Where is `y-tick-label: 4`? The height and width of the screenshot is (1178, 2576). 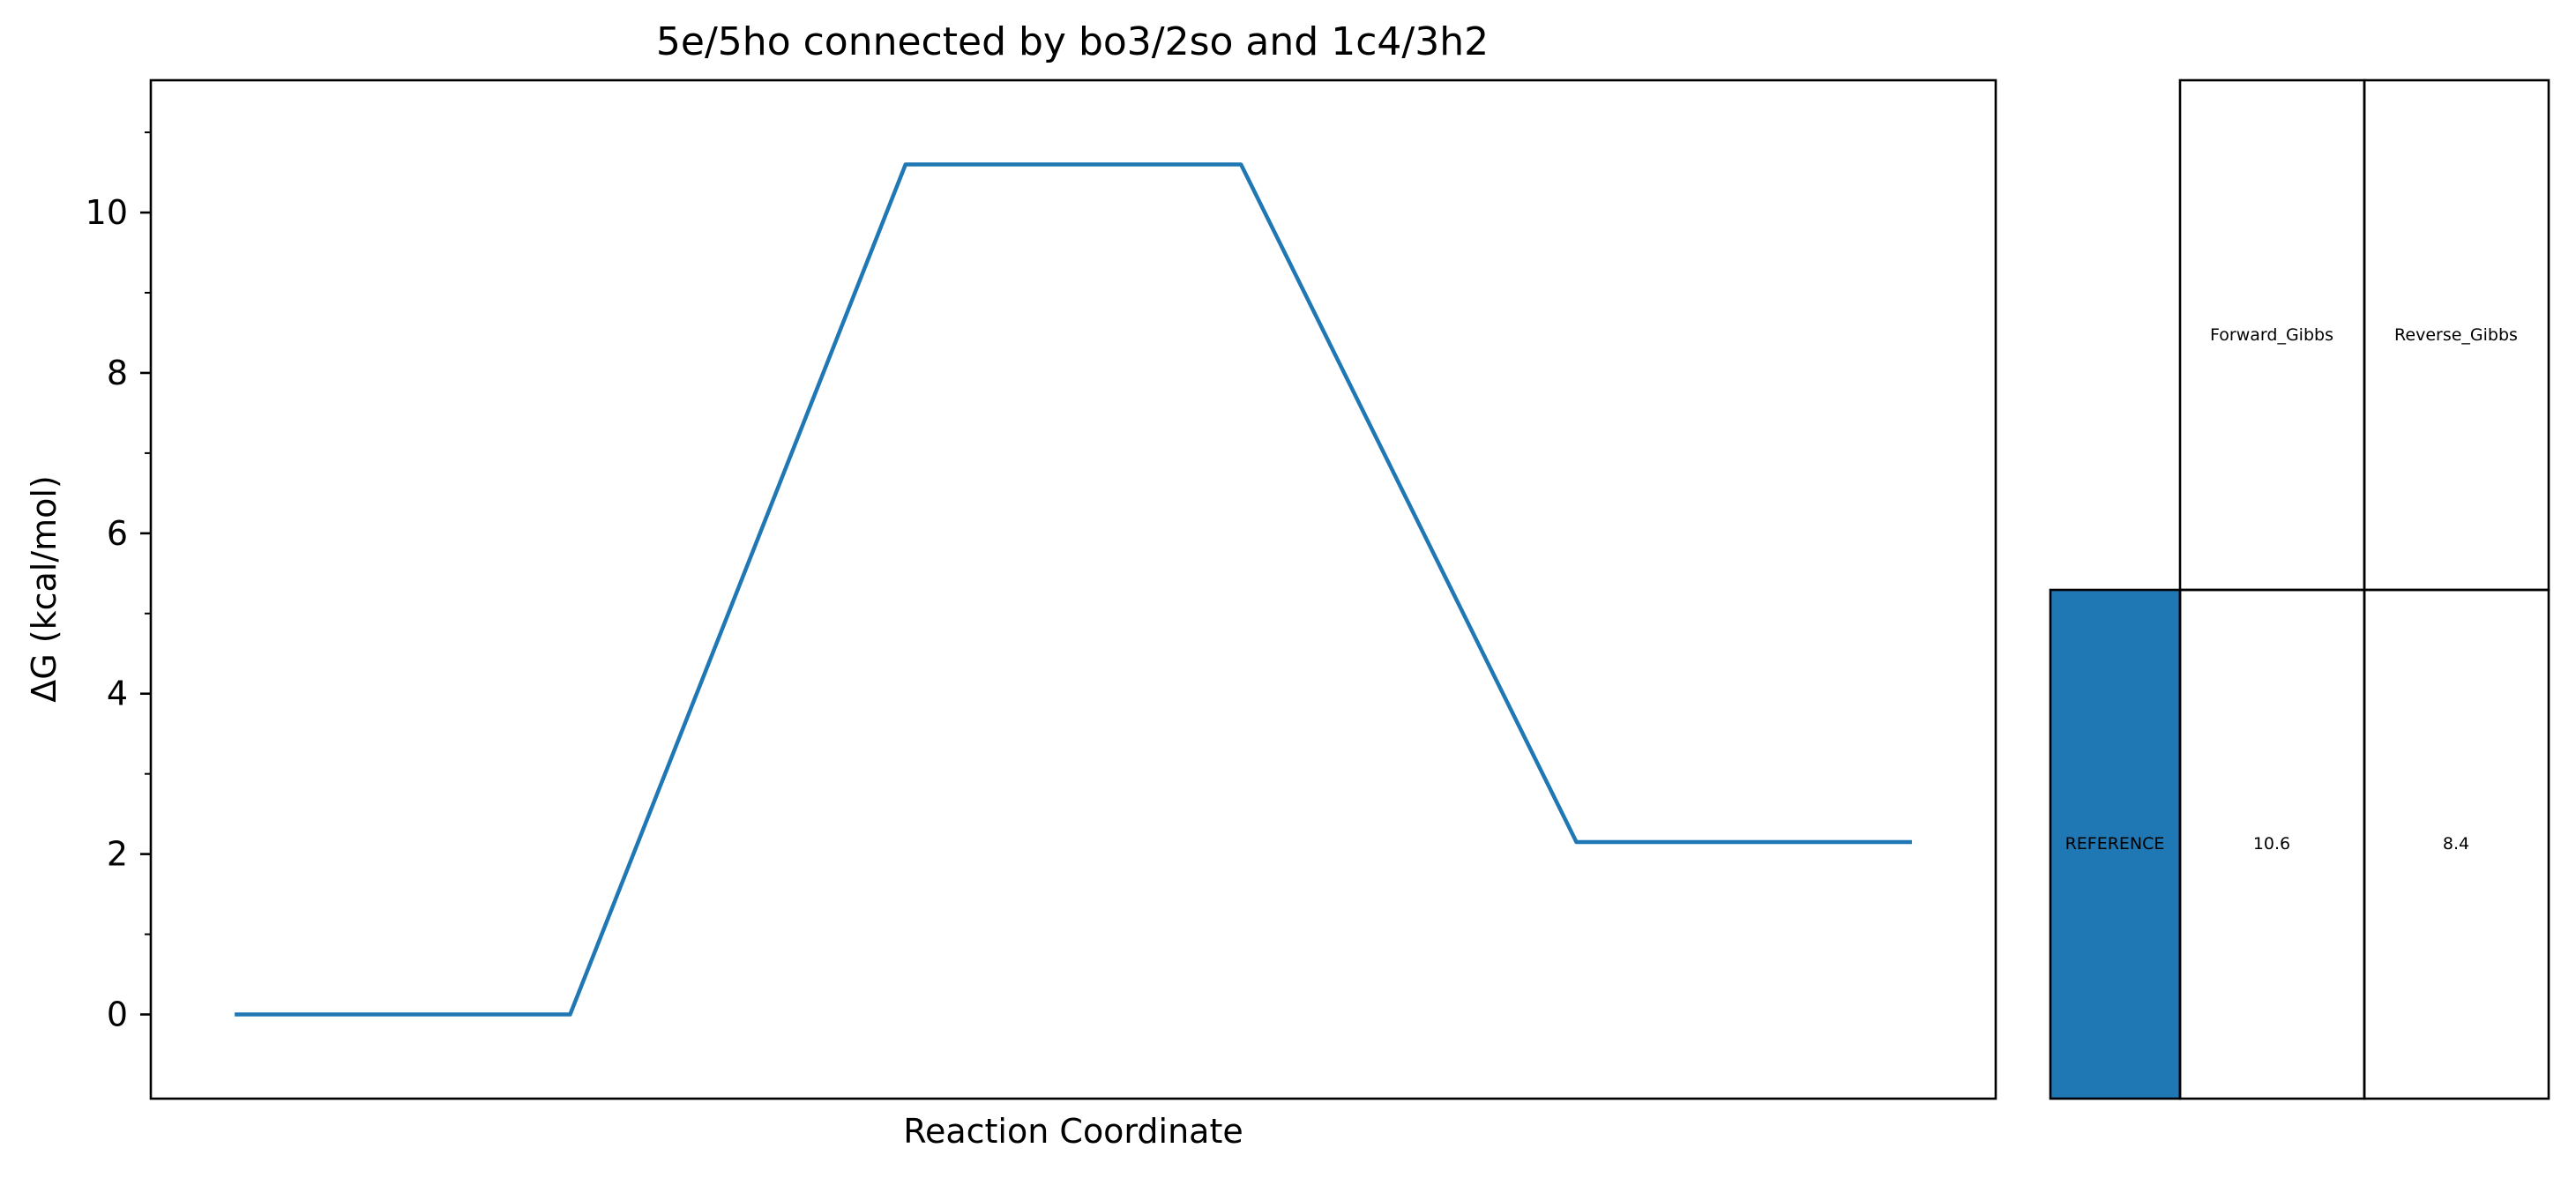
y-tick-label: 4 is located at coordinates (117, 694).